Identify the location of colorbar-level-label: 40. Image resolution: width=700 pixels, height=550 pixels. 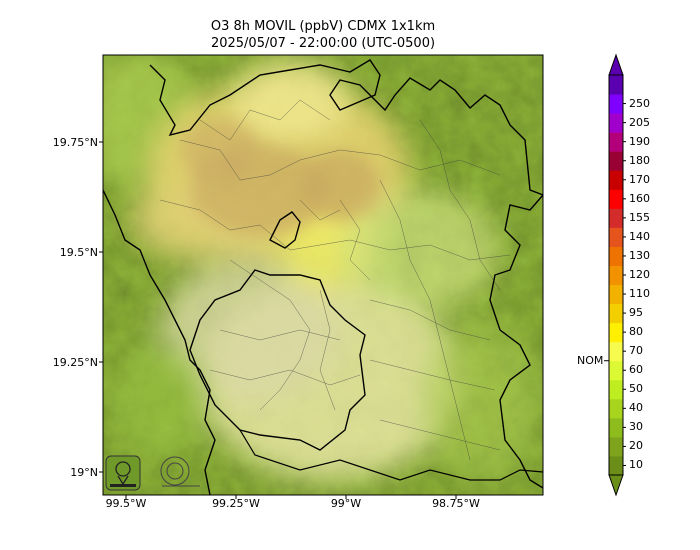
(636, 408).